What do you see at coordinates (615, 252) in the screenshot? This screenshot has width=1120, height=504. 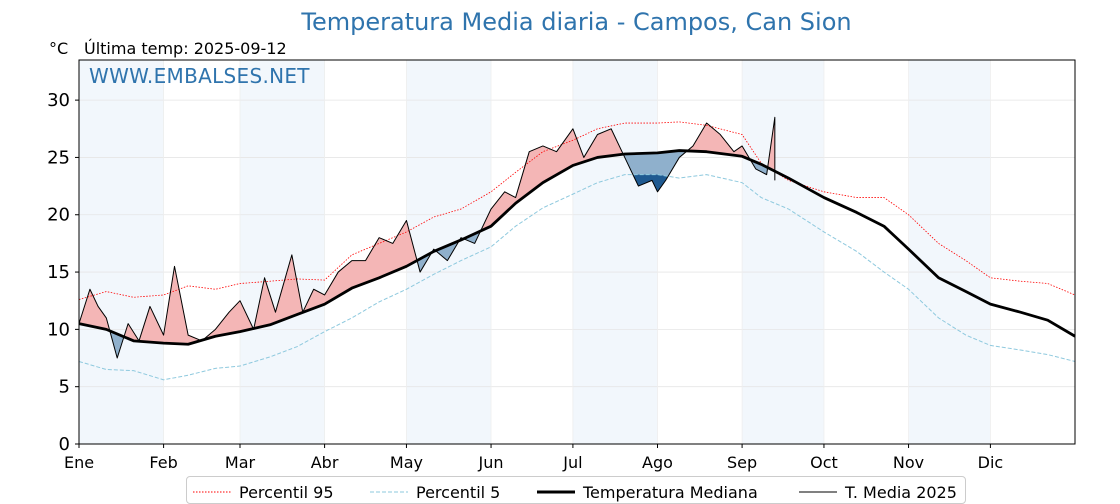 I see `month-band-Jul` at bounding box center [615, 252].